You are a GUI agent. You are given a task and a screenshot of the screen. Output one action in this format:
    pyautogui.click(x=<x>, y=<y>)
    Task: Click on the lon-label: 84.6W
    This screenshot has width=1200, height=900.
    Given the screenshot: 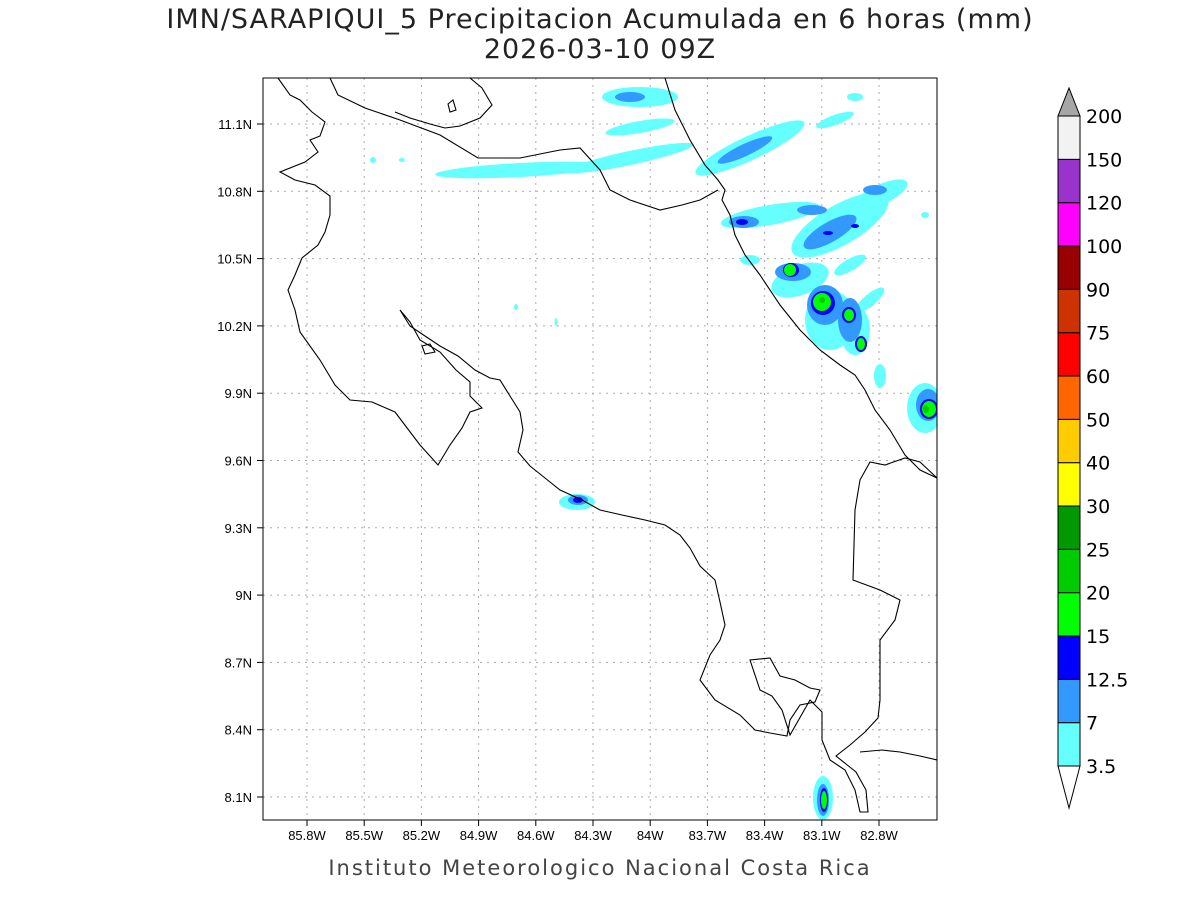 What is the action you would take?
    pyautogui.click(x=536, y=835)
    